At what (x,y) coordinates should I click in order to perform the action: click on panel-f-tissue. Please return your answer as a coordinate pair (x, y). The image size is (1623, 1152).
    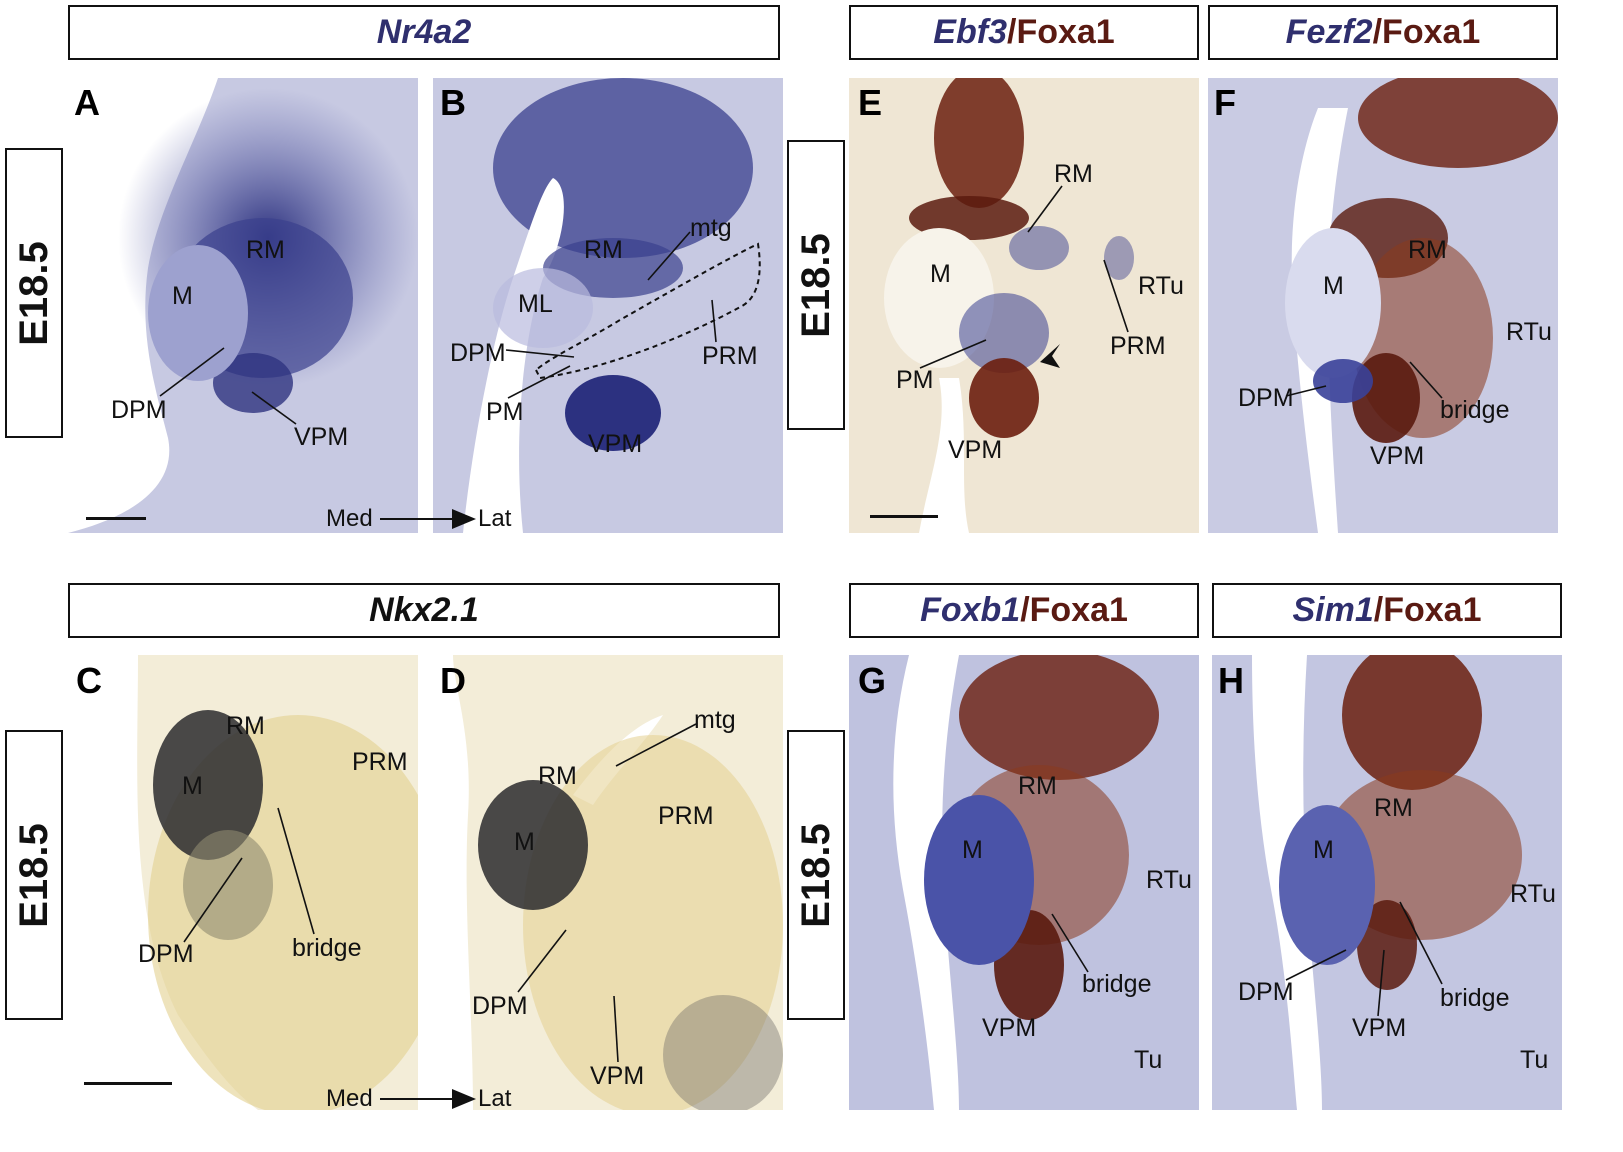
    Looking at the image, I should click on (1421, 305).